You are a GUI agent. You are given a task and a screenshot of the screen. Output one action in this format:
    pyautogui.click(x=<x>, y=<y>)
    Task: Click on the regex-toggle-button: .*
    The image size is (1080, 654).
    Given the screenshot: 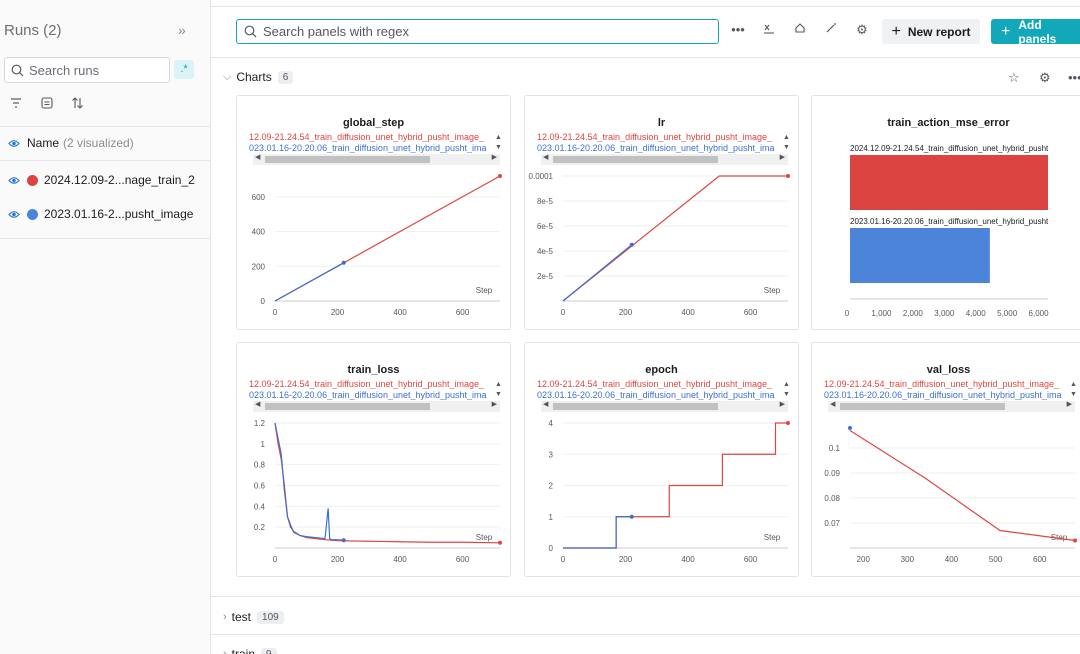 What is the action you would take?
    pyautogui.click(x=184, y=69)
    